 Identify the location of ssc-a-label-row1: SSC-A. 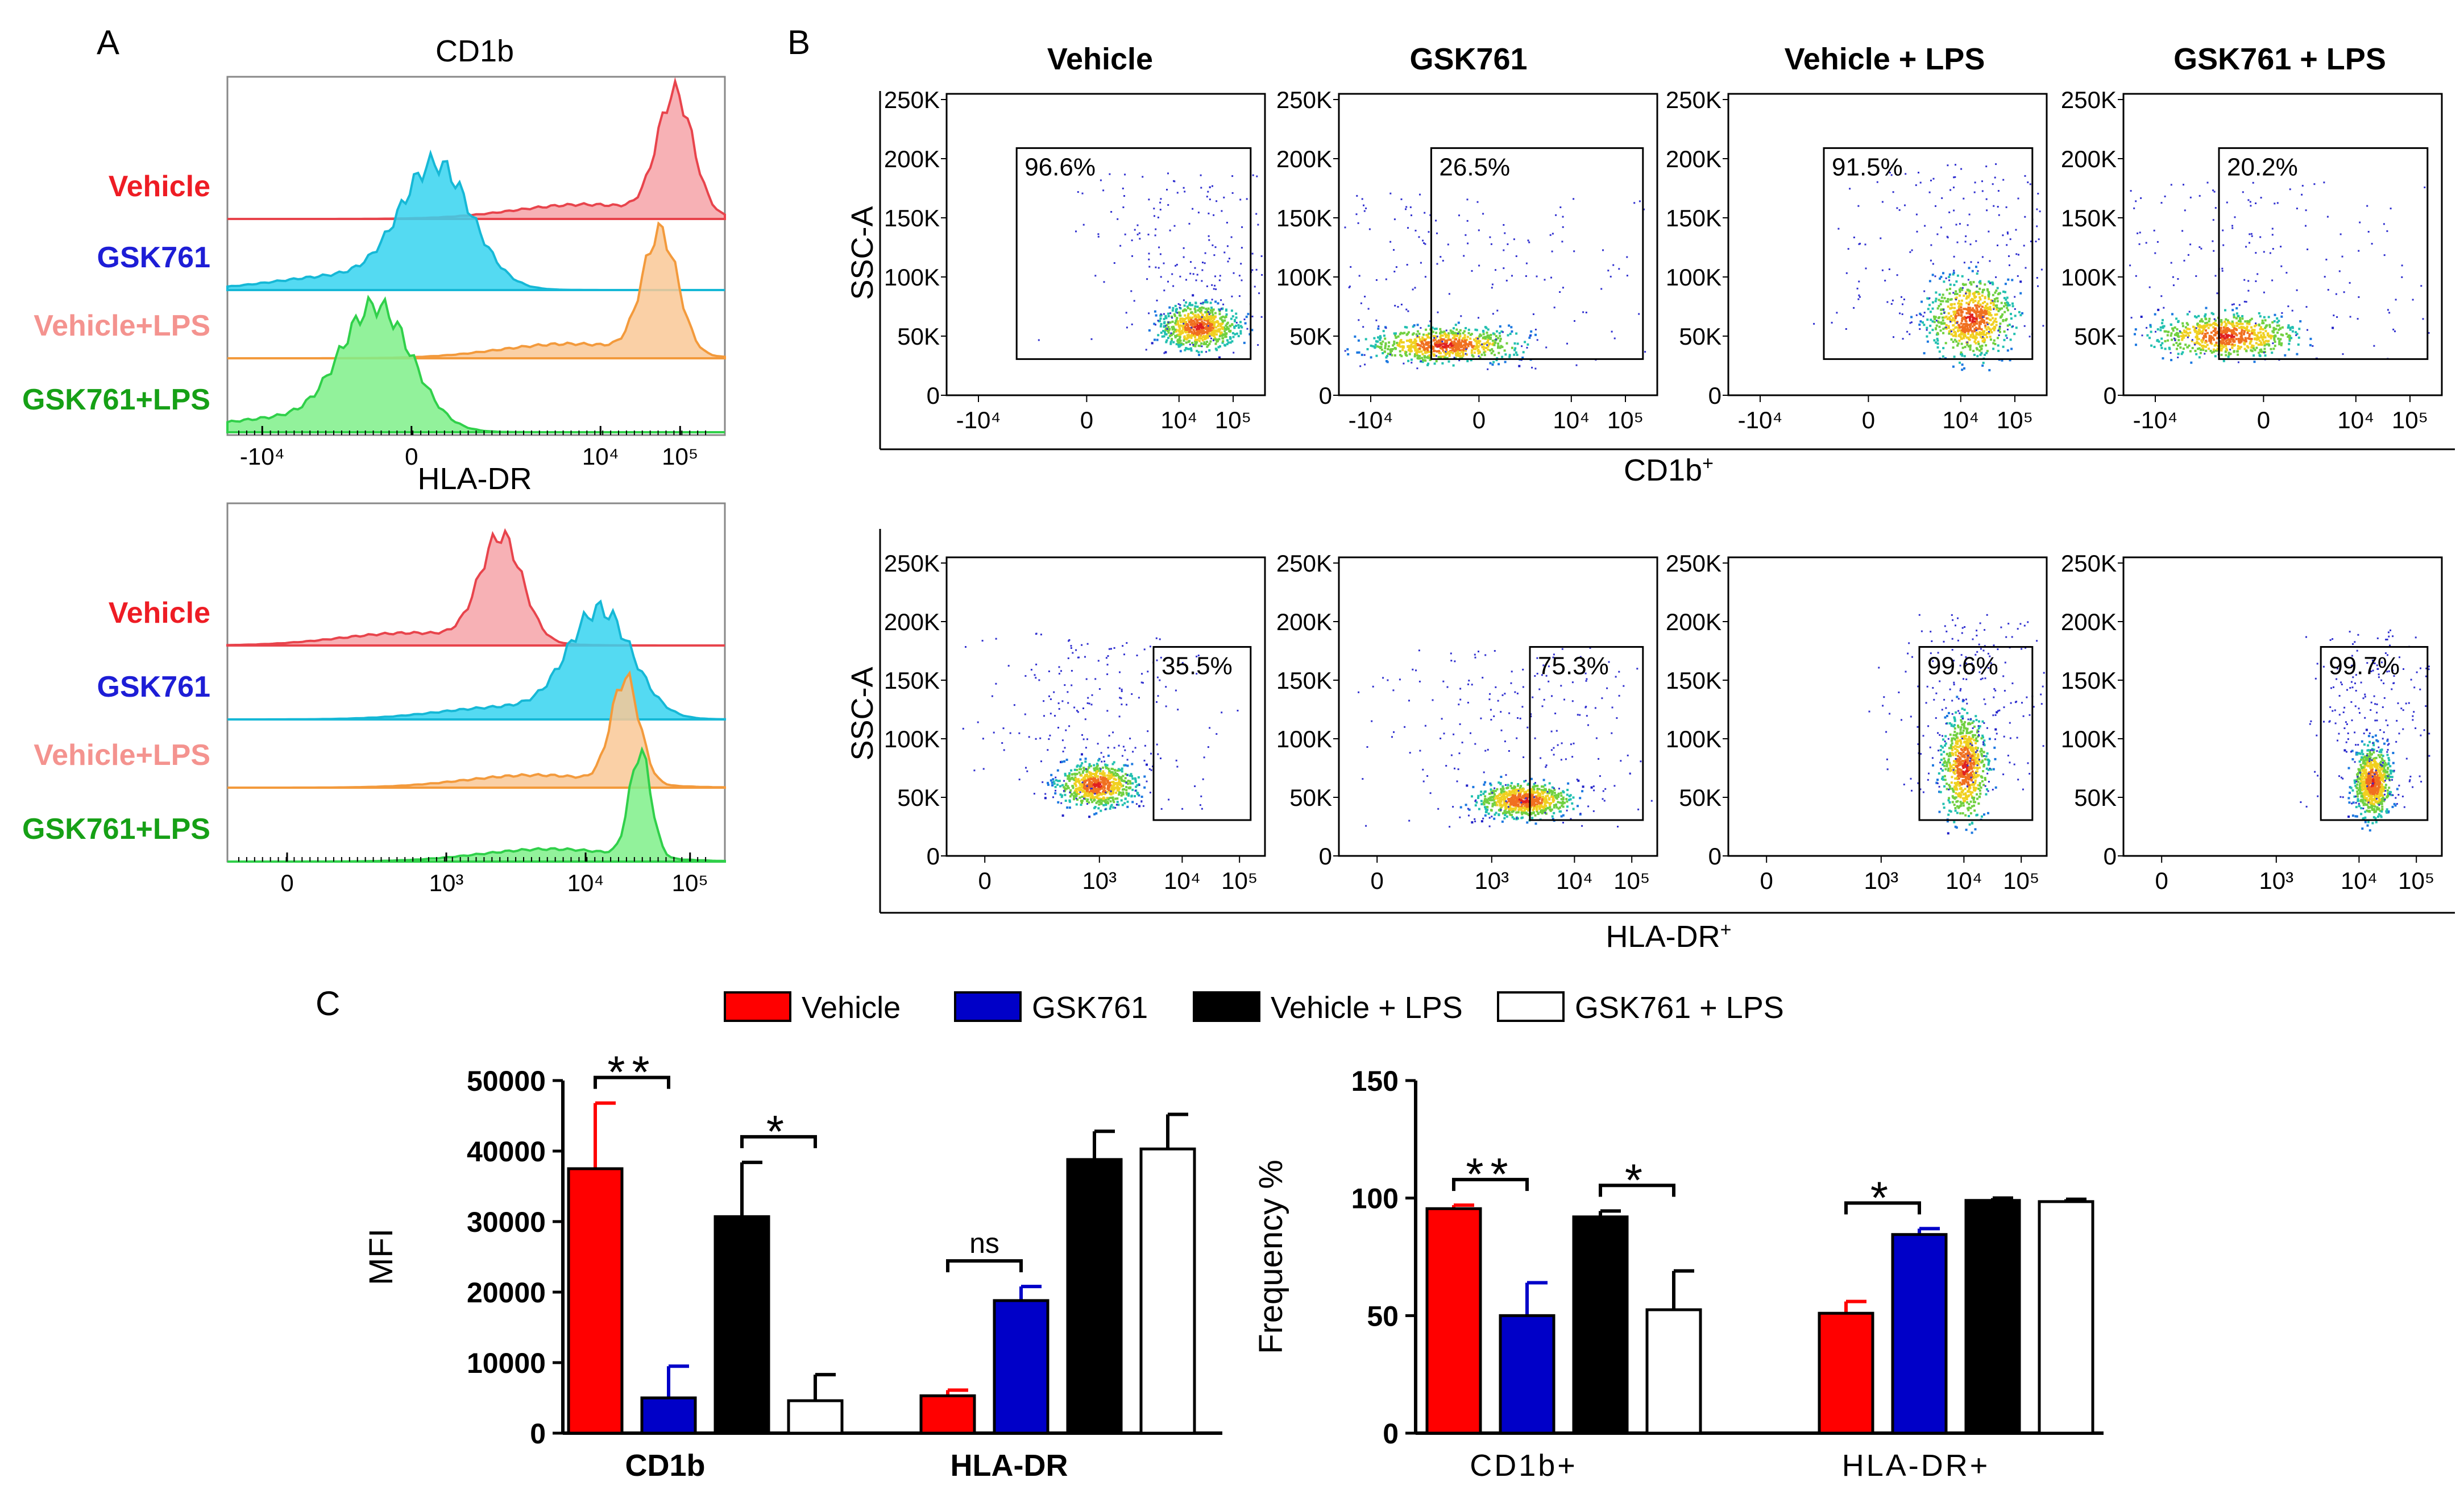
(863, 253).